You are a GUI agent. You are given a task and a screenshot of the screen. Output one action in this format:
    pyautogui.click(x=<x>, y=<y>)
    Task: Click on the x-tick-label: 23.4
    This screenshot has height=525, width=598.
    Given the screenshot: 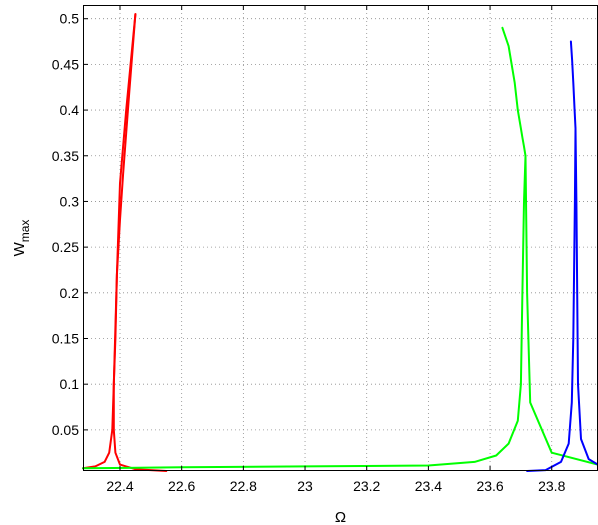 What is the action you would take?
    pyautogui.click(x=428, y=486)
    